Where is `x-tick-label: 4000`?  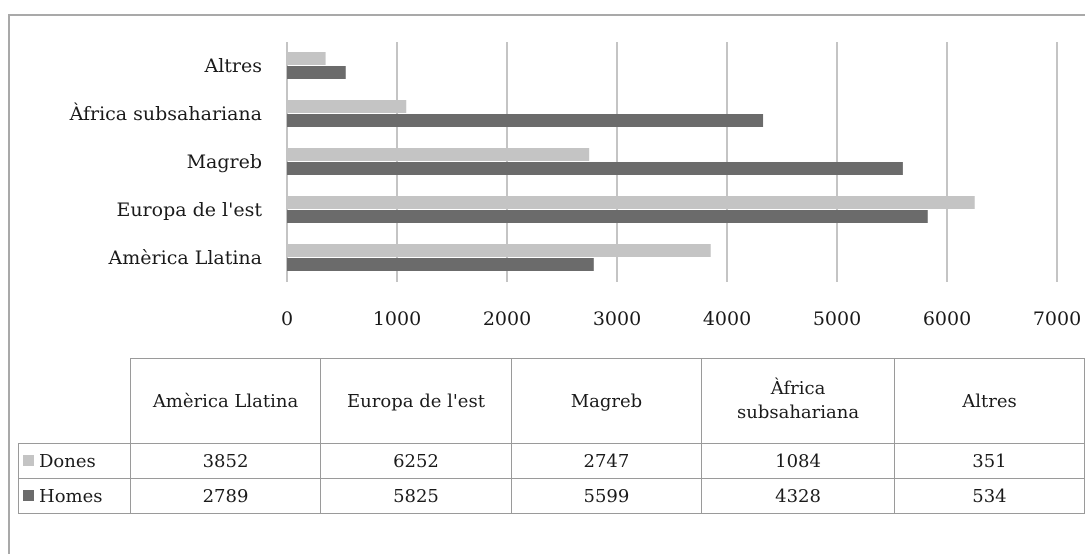 x-tick-label: 4000 is located at coordinates (727, 319).